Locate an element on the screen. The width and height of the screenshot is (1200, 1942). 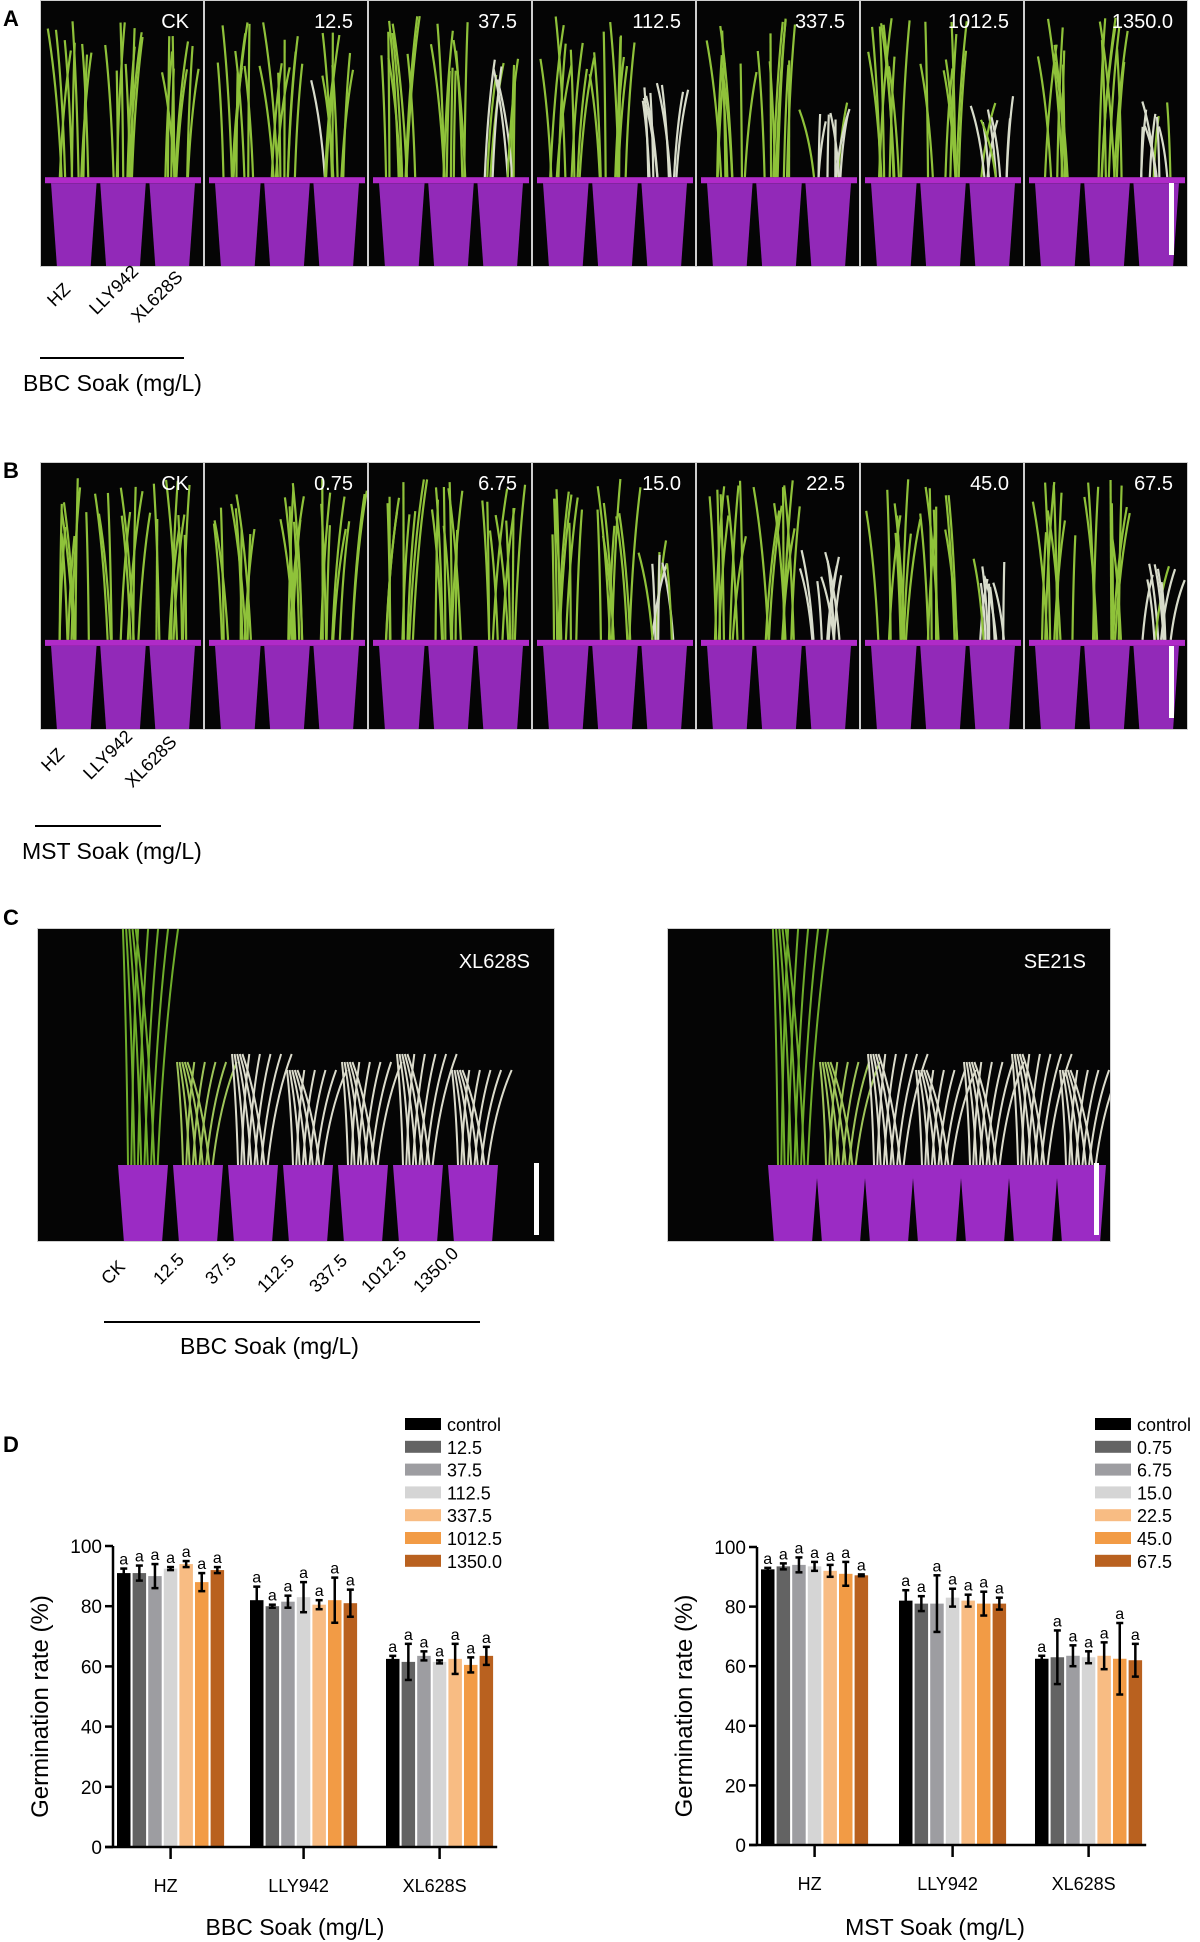
legend-label: 1012.5 is located at coordinates (474, 1539).